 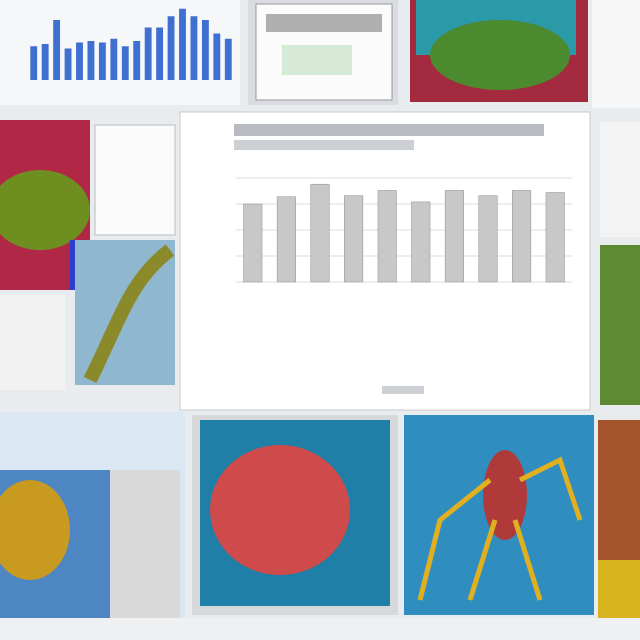 What do you see at coordinates (35, 530) in the screenshot?
I see `shell` at bounding box center [35, 530].